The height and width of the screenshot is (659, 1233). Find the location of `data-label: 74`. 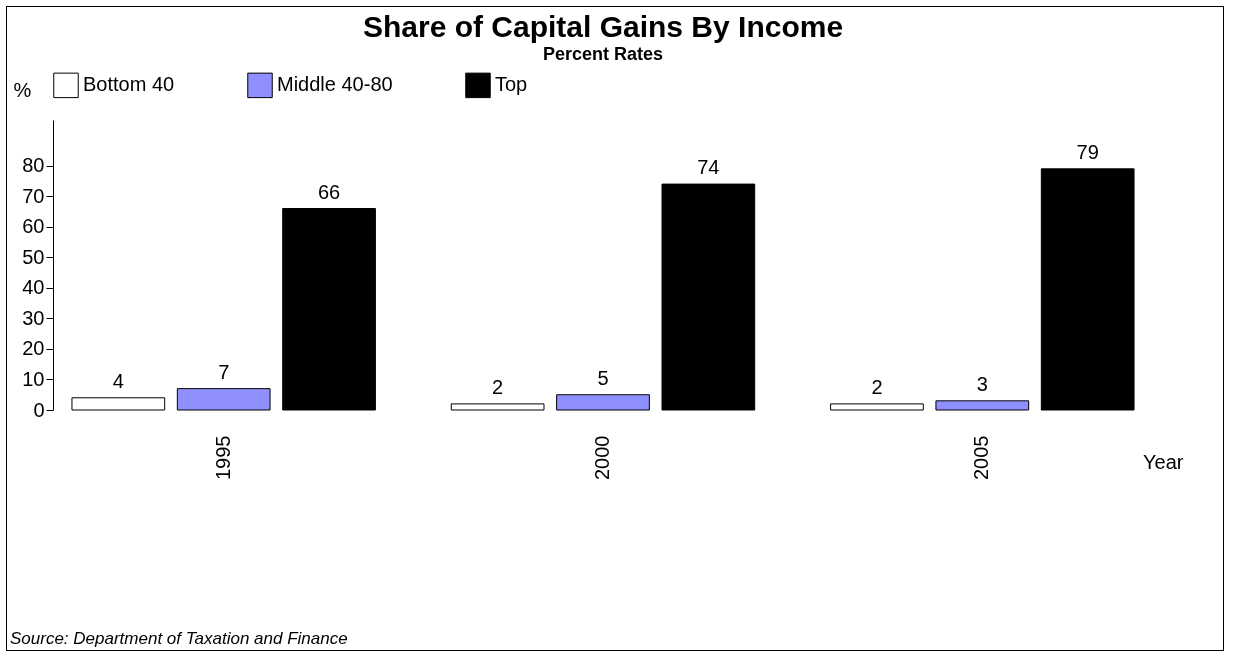

data-label: 74 is located at coordinates (708, 167).